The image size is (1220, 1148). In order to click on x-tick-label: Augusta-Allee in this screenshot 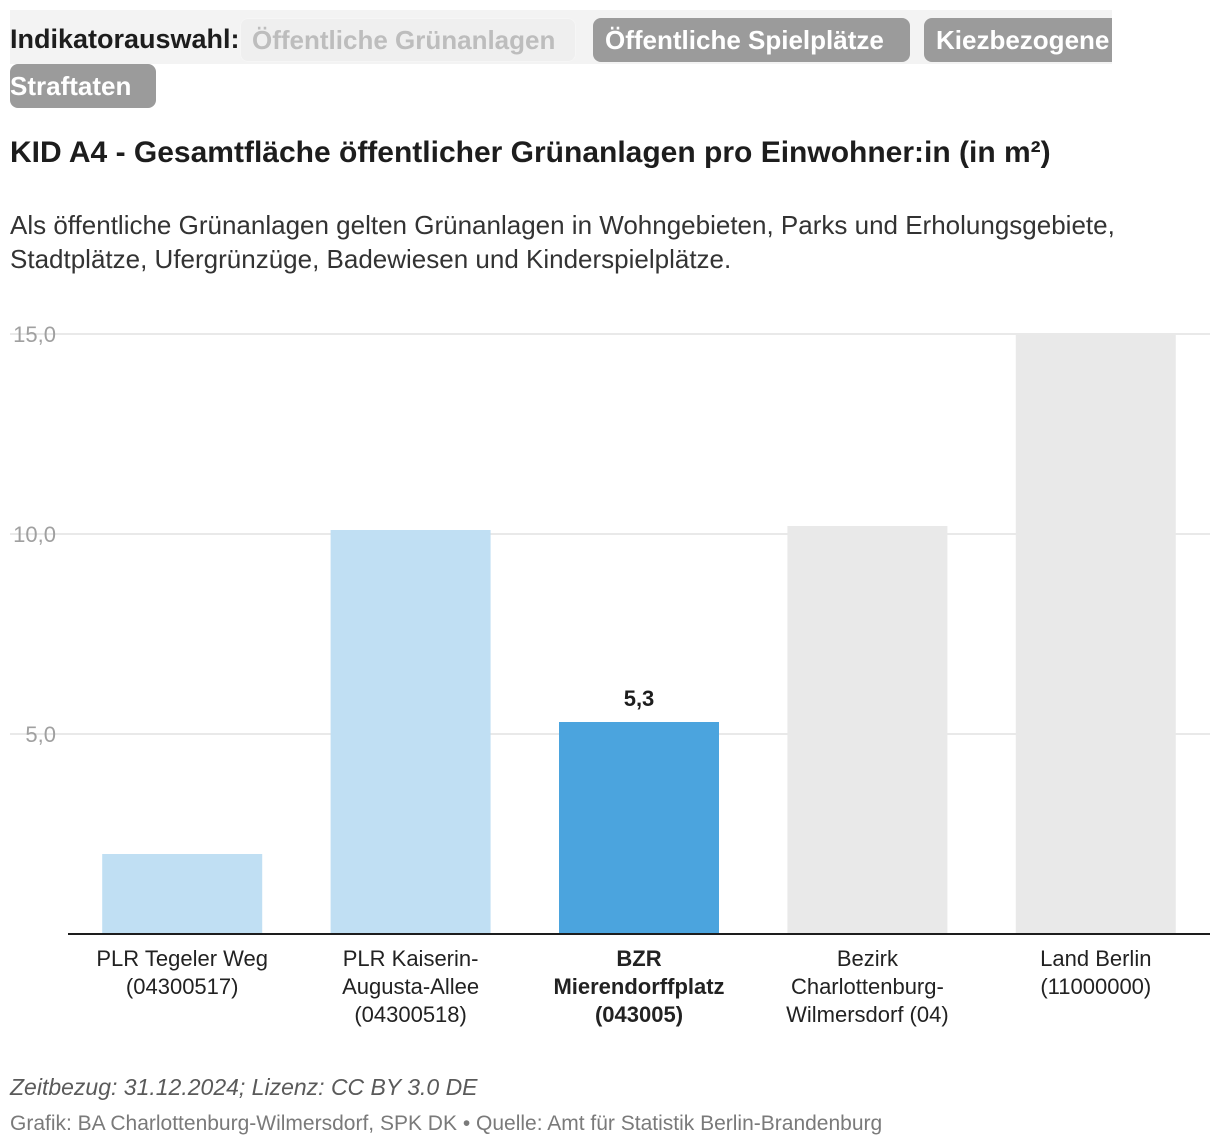, I will do `click(410, 986)`.